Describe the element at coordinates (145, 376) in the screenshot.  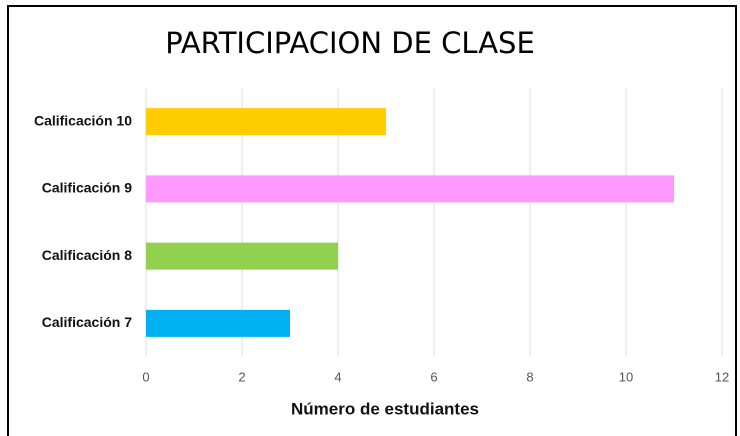
I see `x-tick-label: 0` at that location.